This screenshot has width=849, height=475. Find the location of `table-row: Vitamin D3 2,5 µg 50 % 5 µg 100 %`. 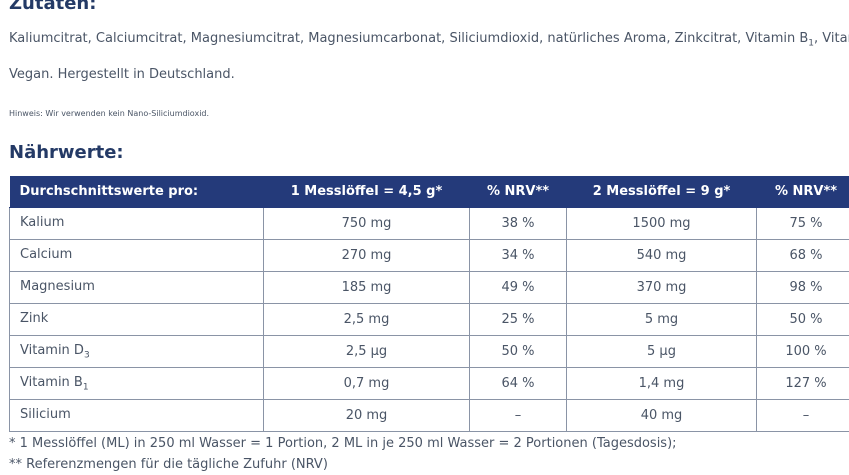

table-row: Vitamin D3 2,5 µg 50 % 5 µg 100 % is located at coordinates (429, 352).